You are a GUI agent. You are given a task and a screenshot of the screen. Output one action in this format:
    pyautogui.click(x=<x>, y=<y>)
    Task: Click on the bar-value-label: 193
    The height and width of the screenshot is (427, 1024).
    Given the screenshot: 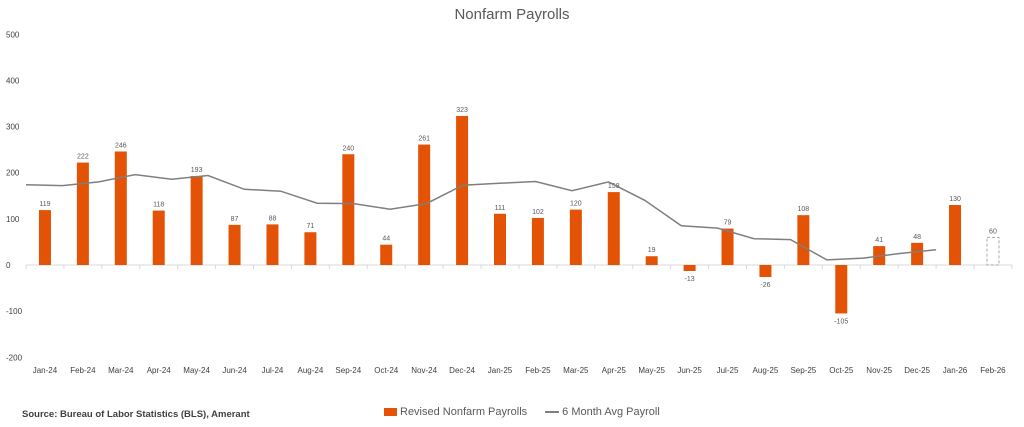 What is the action you would take?
    pyautogui.click(x=197, y=170)
    